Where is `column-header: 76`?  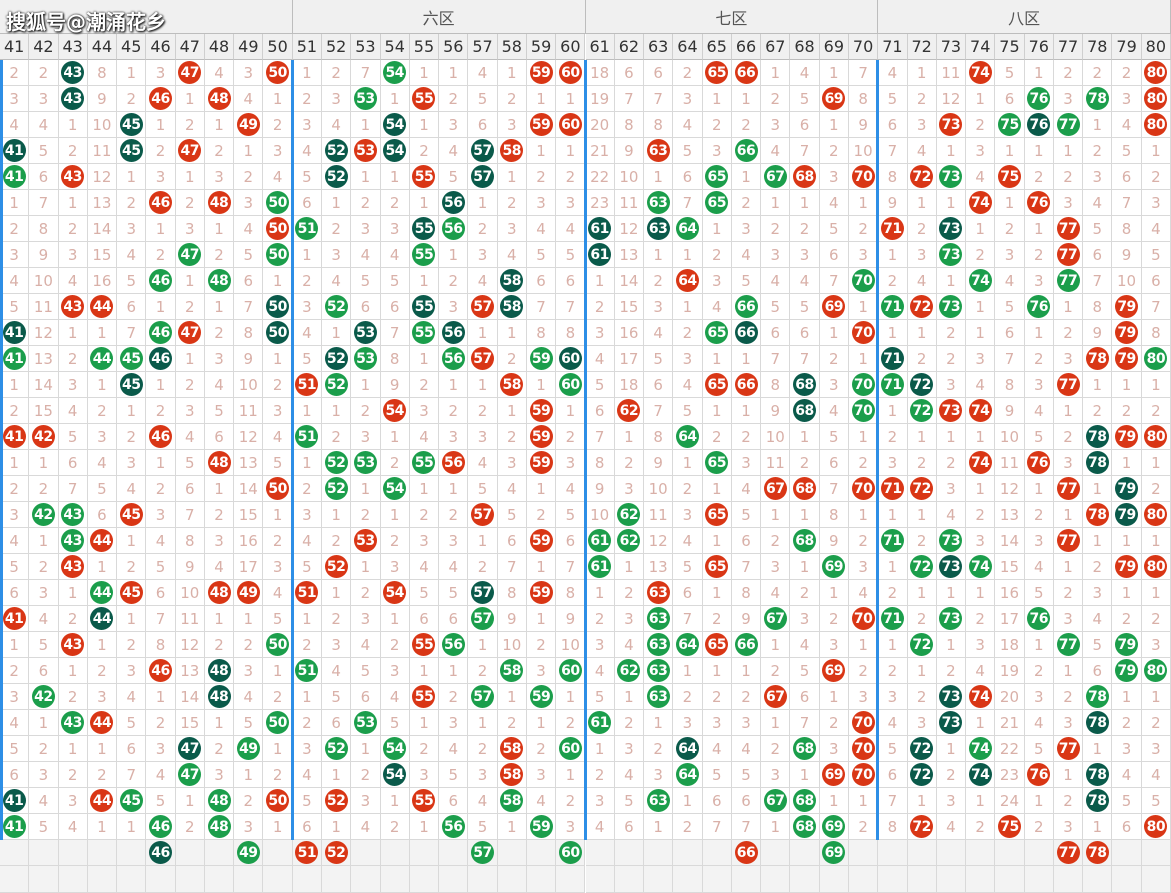 column-header: 76 is located at coordinates (1039, 47).